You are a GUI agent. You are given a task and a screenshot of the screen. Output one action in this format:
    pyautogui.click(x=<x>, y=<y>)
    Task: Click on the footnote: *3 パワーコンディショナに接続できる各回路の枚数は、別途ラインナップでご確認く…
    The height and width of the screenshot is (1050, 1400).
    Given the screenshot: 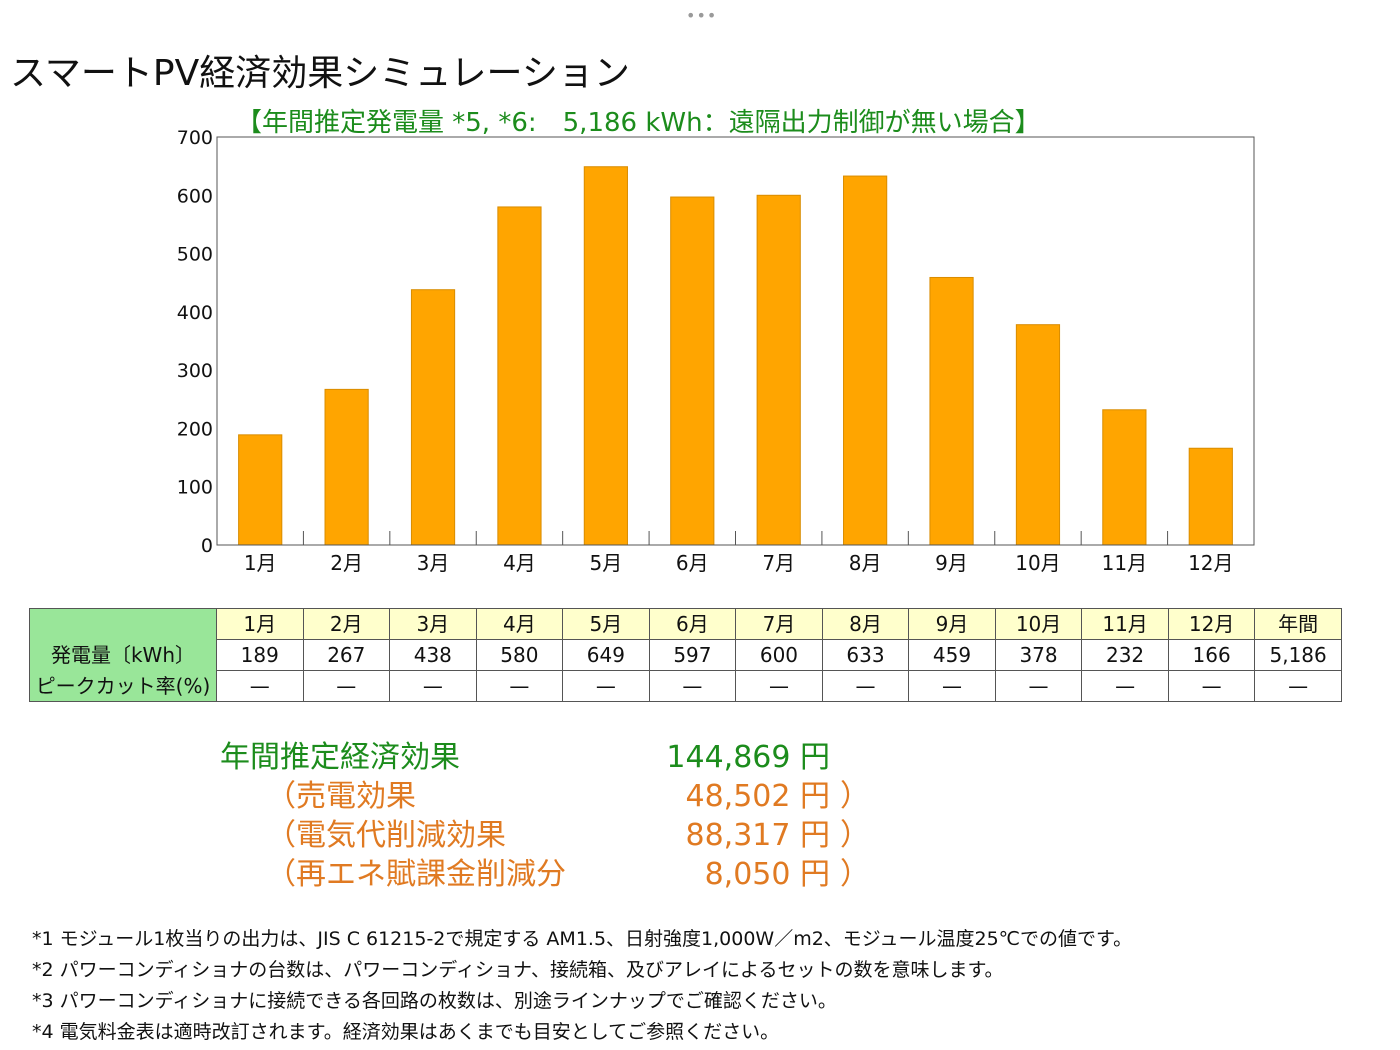 What is the action you would take?
    pyautogui.click(x=434, y=1001)
    